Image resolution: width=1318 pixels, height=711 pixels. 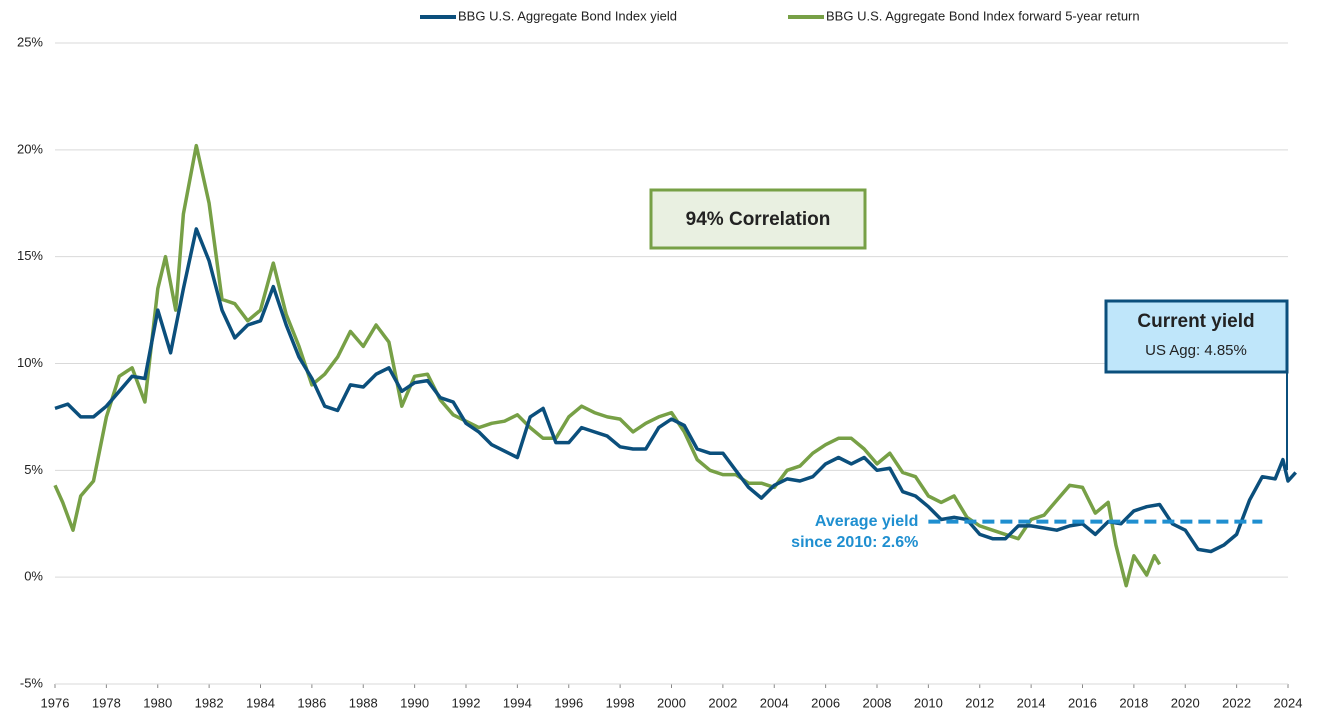 What do you see at coordinates (1185, 702) in the screenshot?
I see `x-tick-label: 2020` at bounding box center [1185, 702].